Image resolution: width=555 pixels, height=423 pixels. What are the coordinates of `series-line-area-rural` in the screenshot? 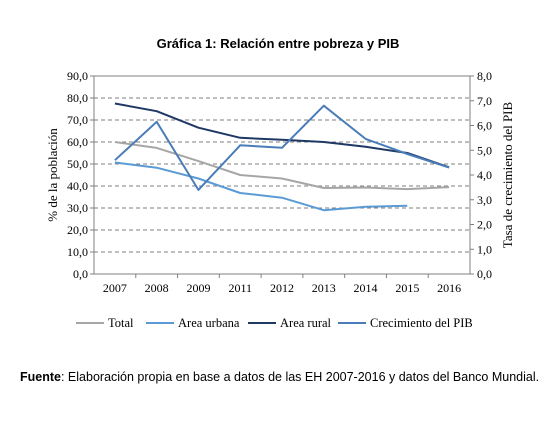 It's located at (282, 135).